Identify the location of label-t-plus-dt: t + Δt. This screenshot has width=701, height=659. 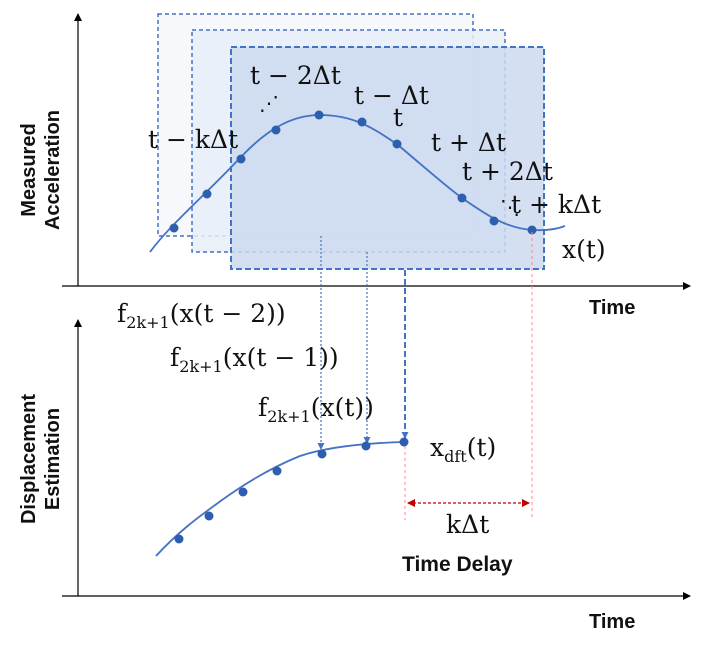
(468, 142).